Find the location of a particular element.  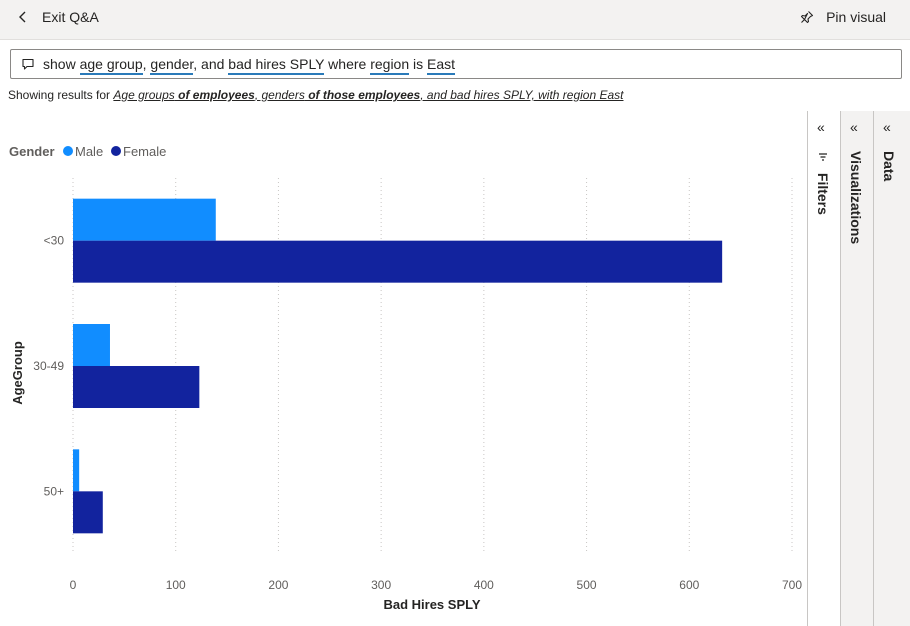

restated-query-part: of employees is located at coordinates (214, 95).